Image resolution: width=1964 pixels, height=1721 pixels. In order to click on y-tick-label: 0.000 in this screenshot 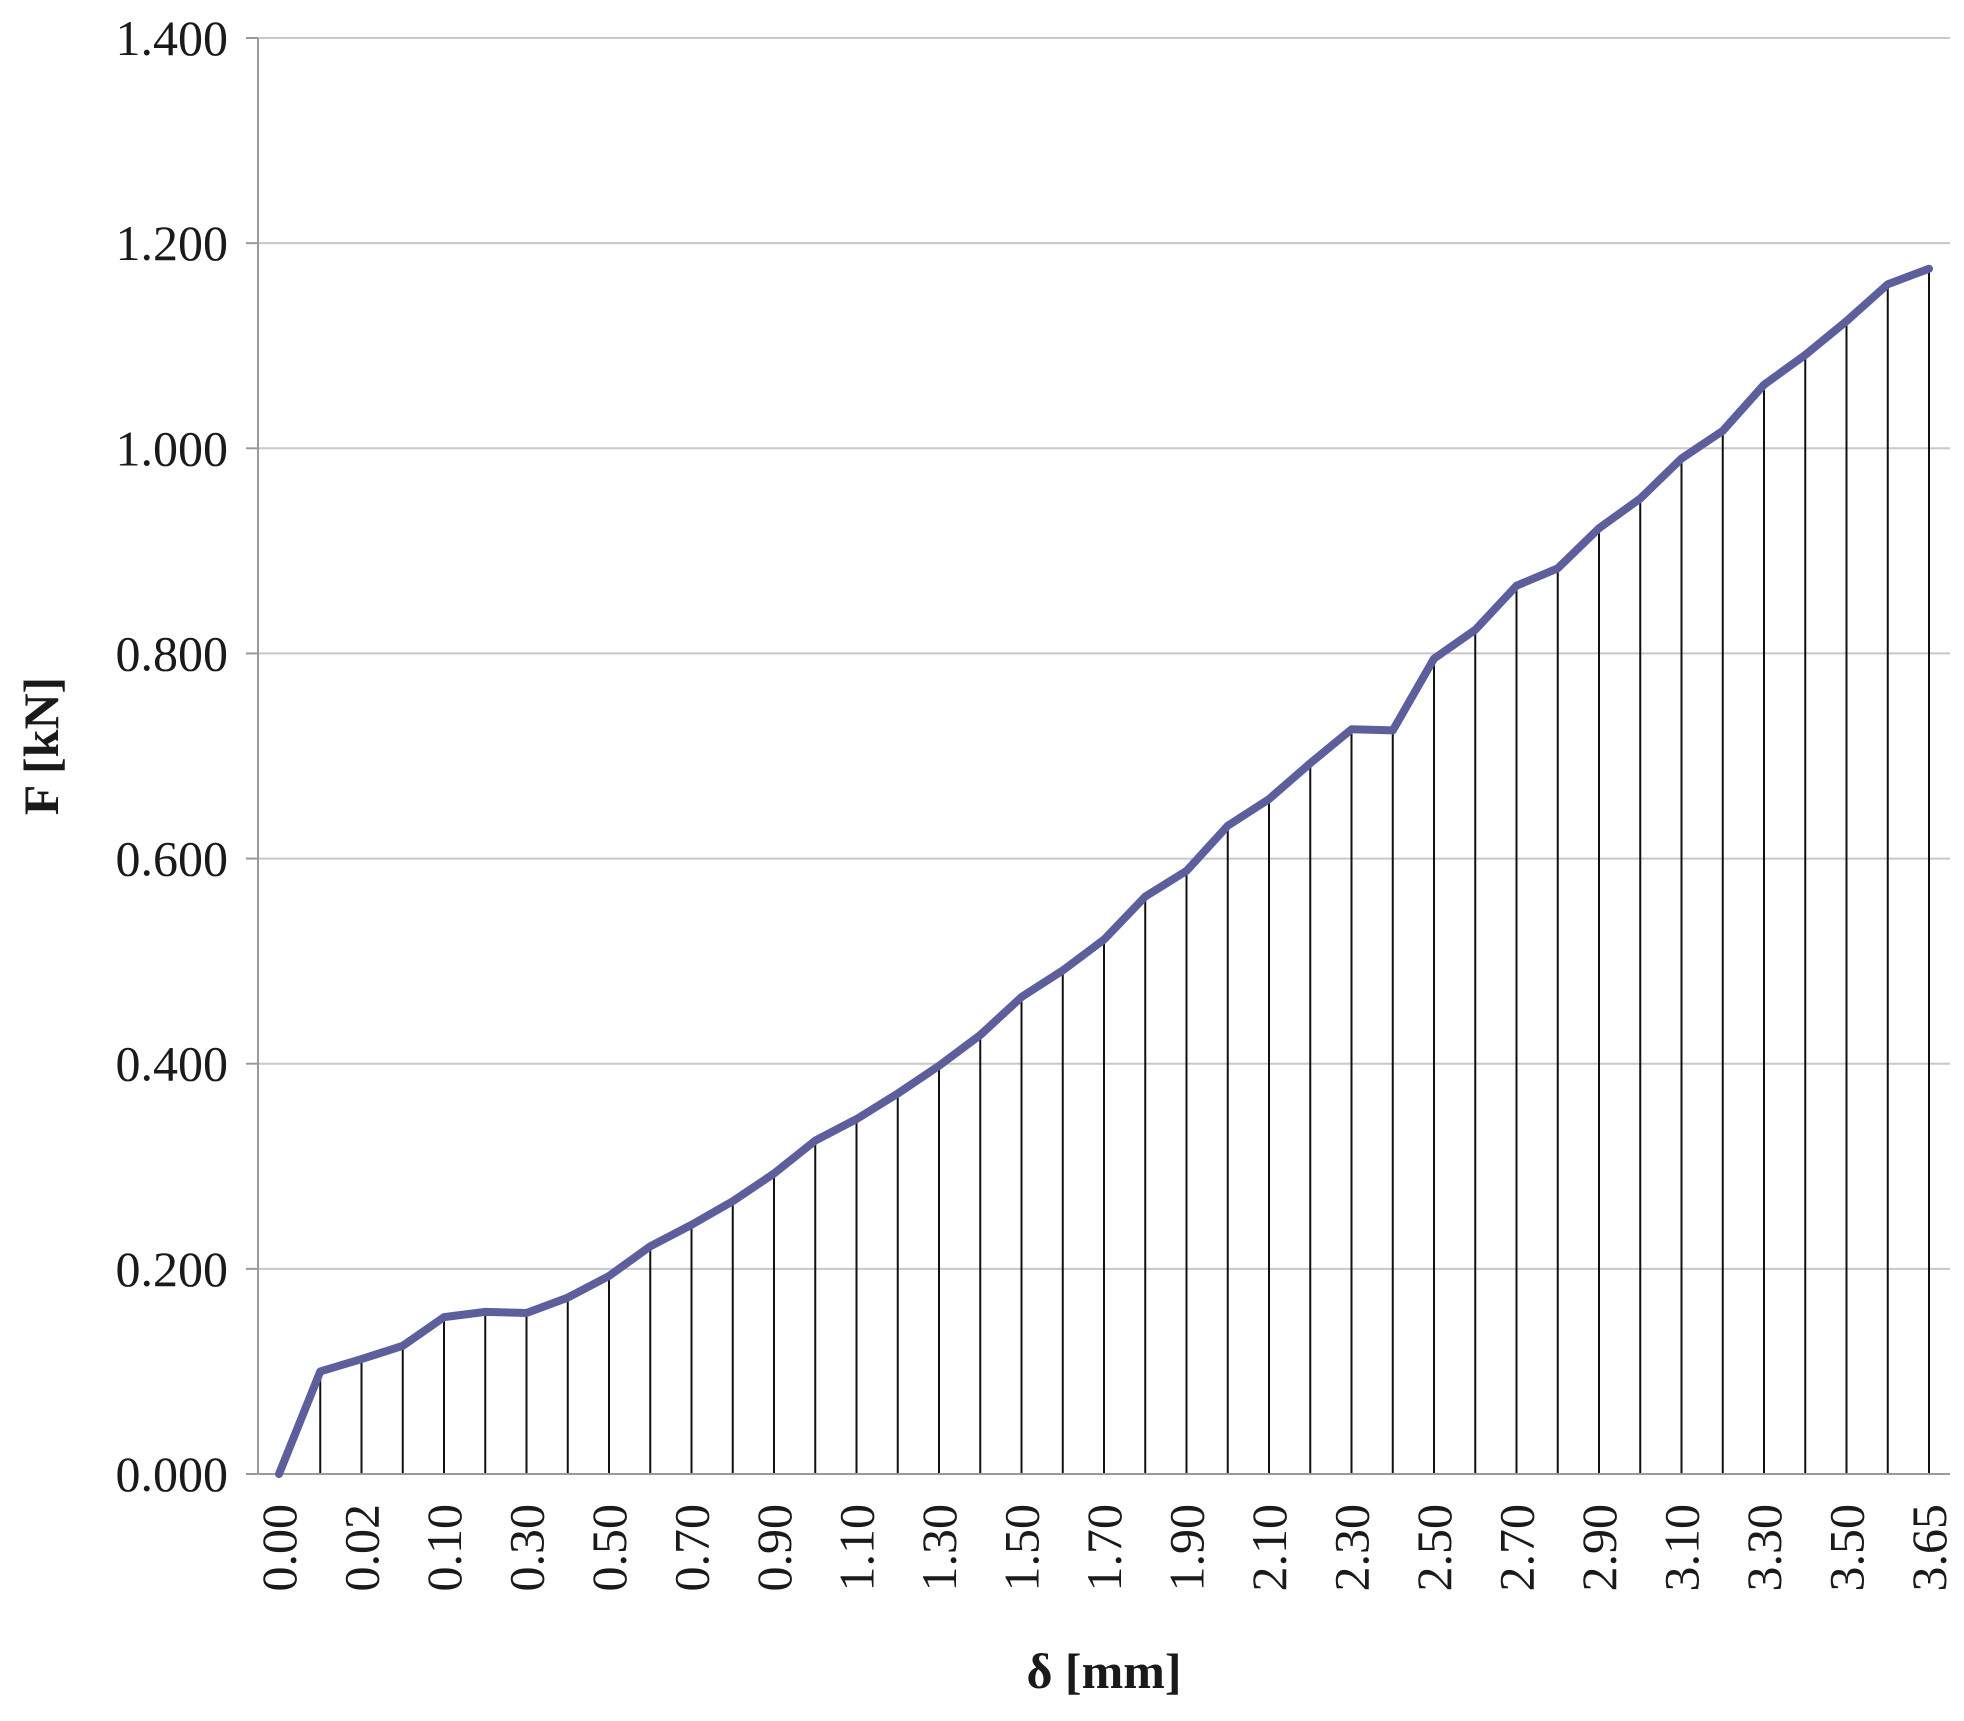, I will do `click(172, 1474)`.